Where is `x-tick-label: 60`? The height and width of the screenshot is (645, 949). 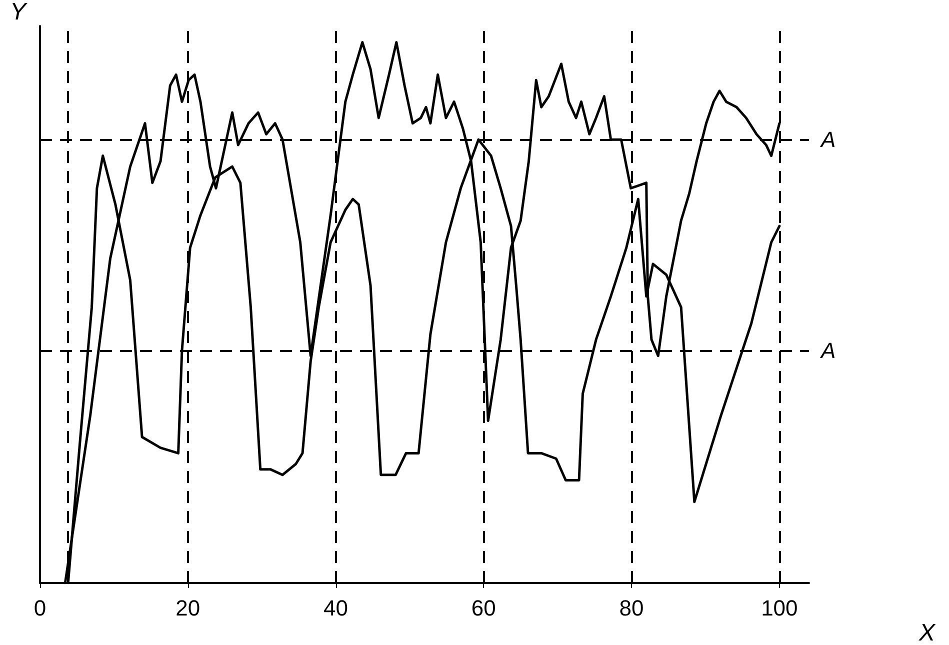 x-tick-label: 60 is located at coordinates (483, 608).